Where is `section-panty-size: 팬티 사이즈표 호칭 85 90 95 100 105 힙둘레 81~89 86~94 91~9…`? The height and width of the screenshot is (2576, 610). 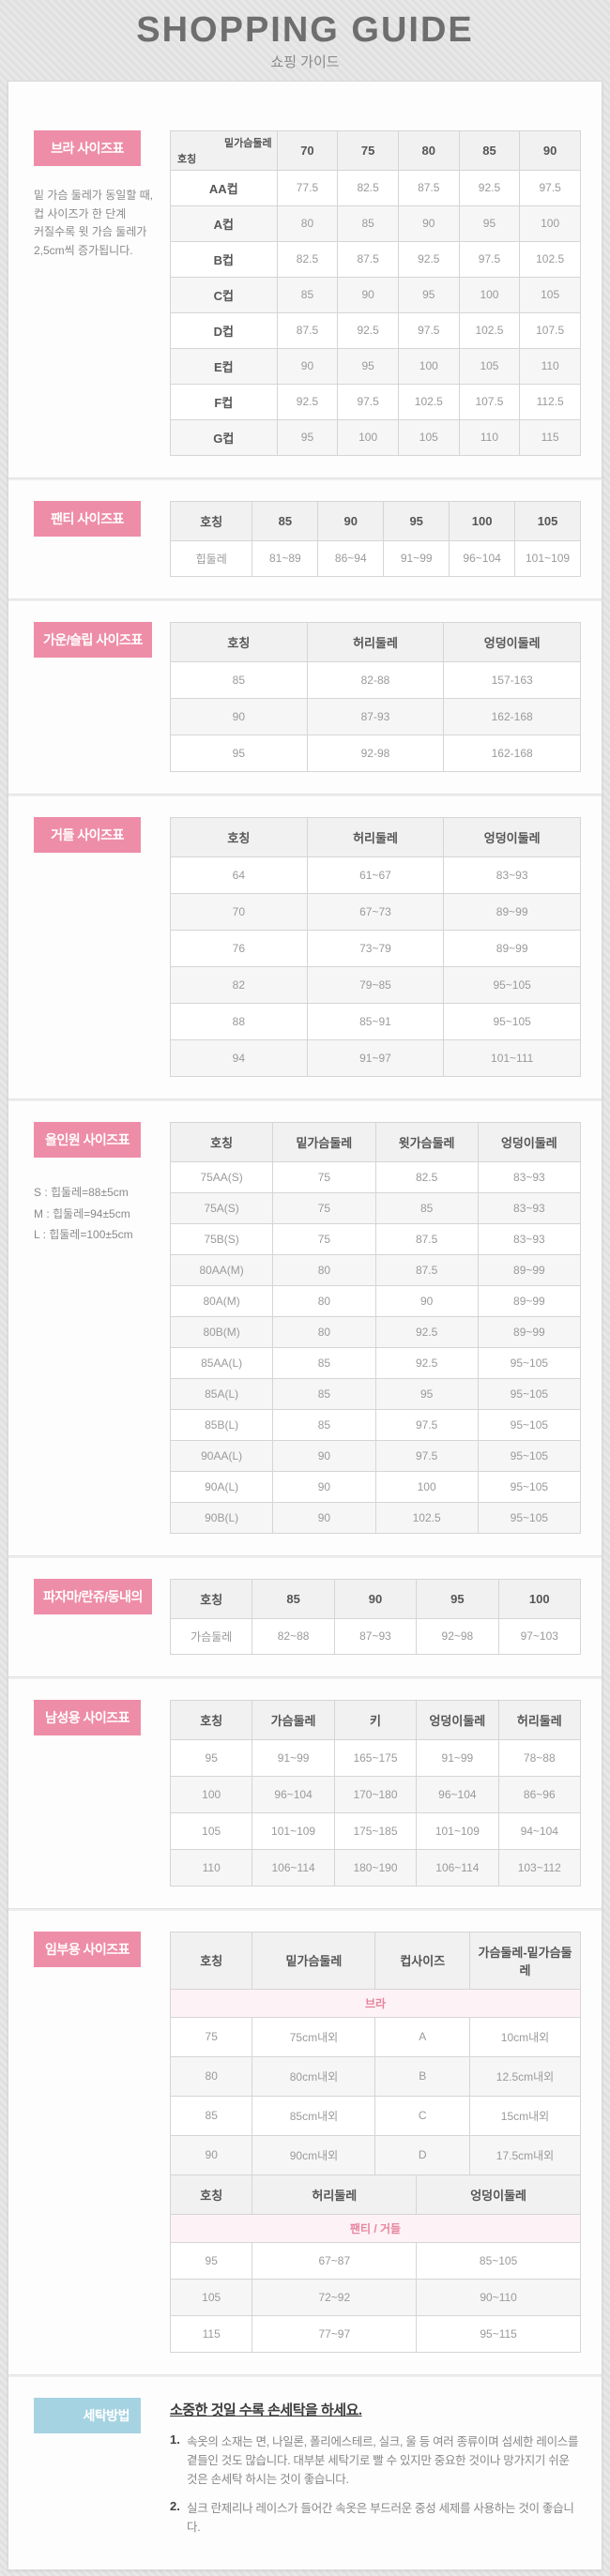 section-panty-size: 팬티 사이즈표 호칭 85 90 95 100 105 힙둘레 81~89 86~94 91~9… is located at coordinates (305, 538).